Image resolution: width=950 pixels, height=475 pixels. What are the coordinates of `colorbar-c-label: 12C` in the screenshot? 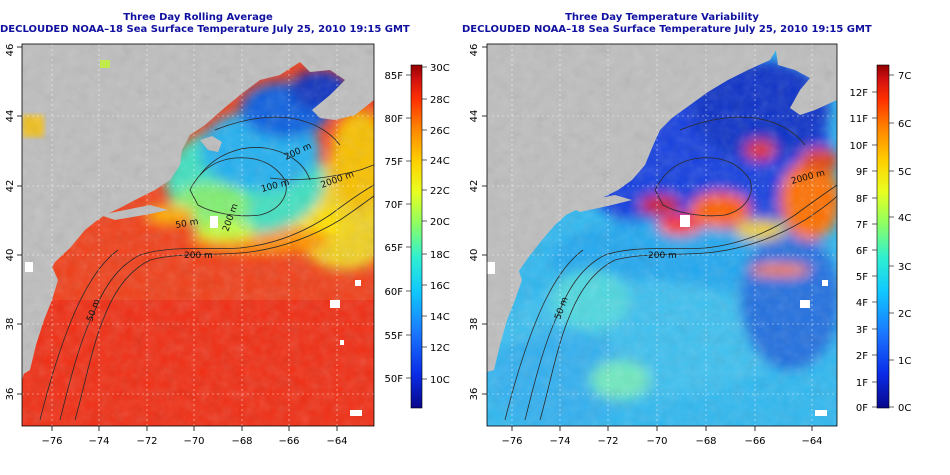 It's located at (440, 348).